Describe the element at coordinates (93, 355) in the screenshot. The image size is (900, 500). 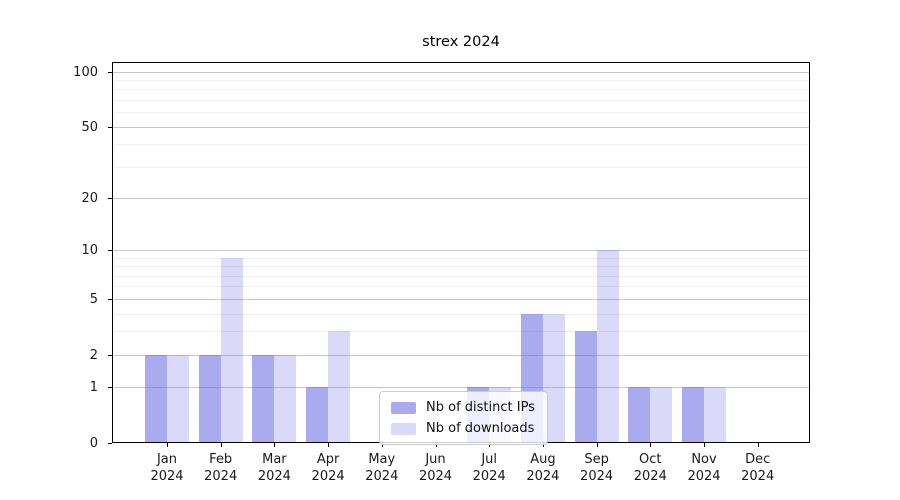
I see `y-tick-label: 2` at that location.